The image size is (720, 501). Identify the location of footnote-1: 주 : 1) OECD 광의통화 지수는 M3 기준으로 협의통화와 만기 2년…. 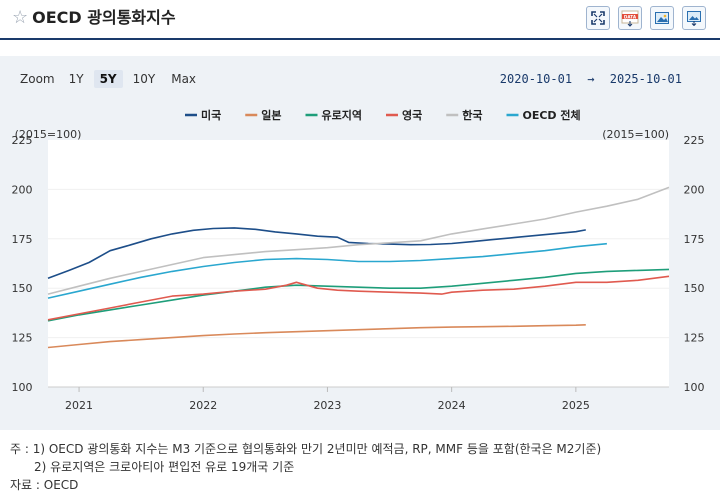
(306, 449).